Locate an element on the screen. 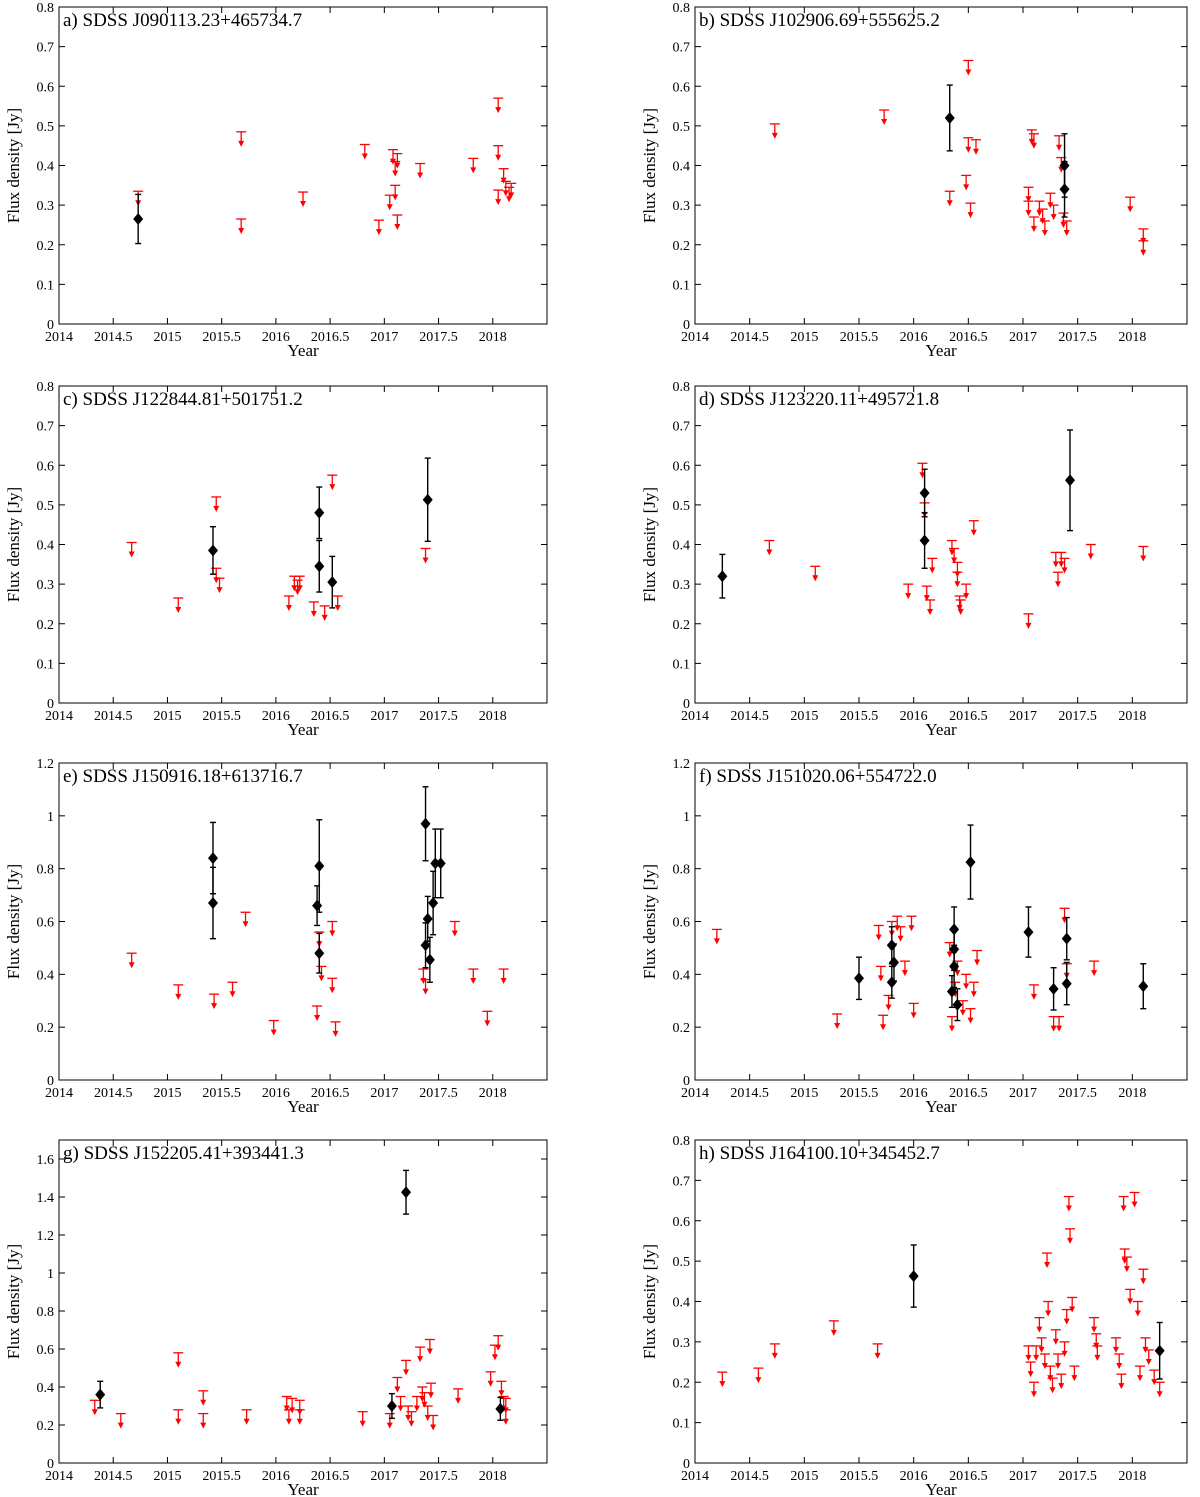 Image resolution: width=1200 pixels, height=1497 pixels. y-tick-label: 0.3 is located at coordinates (682, 1343).